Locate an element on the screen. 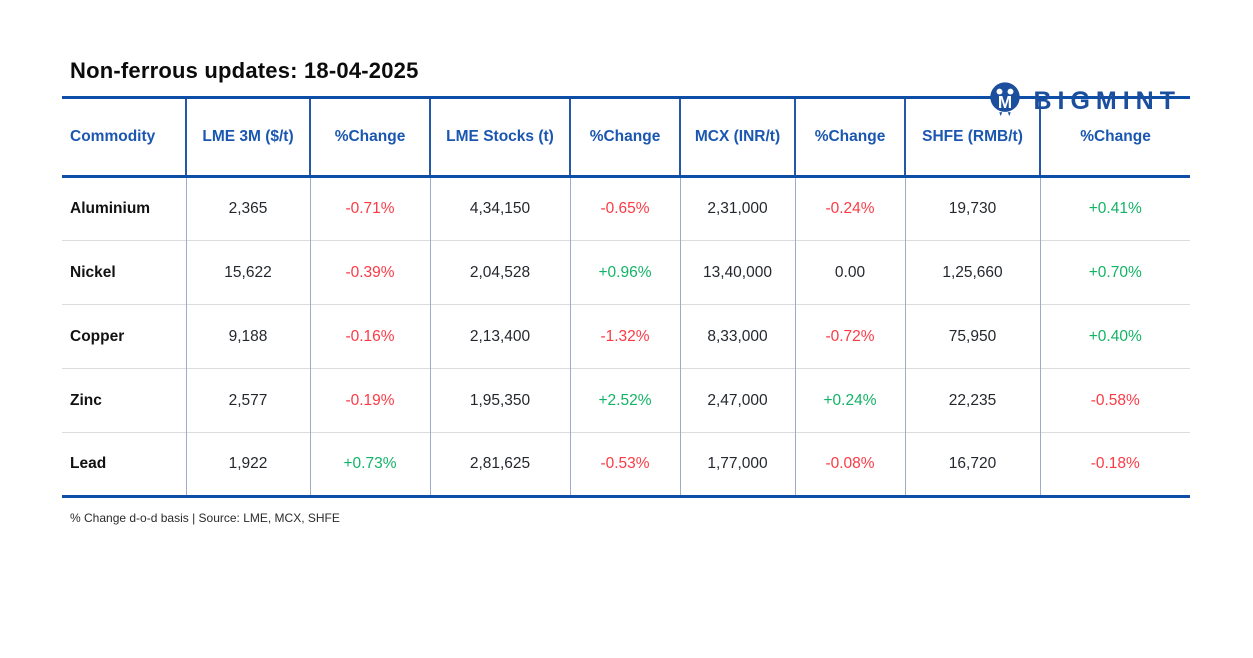 Image resolution: width=1253 pixels, height=658 pixels. col-header-lme-stocks-change: %Change is located at coordinates (624, 137).